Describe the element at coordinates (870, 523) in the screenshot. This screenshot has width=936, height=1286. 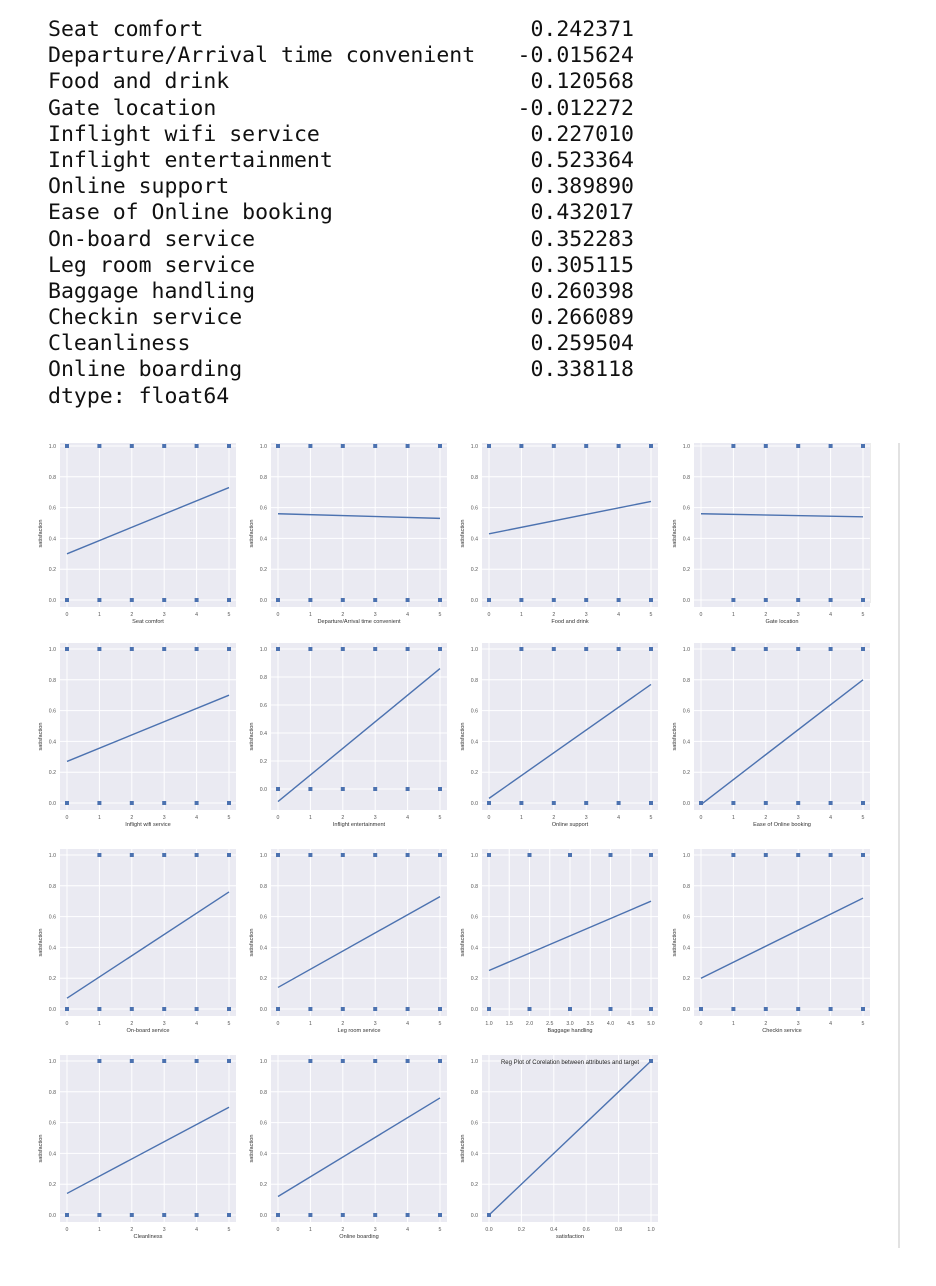
I see `panel-edge` at that location.